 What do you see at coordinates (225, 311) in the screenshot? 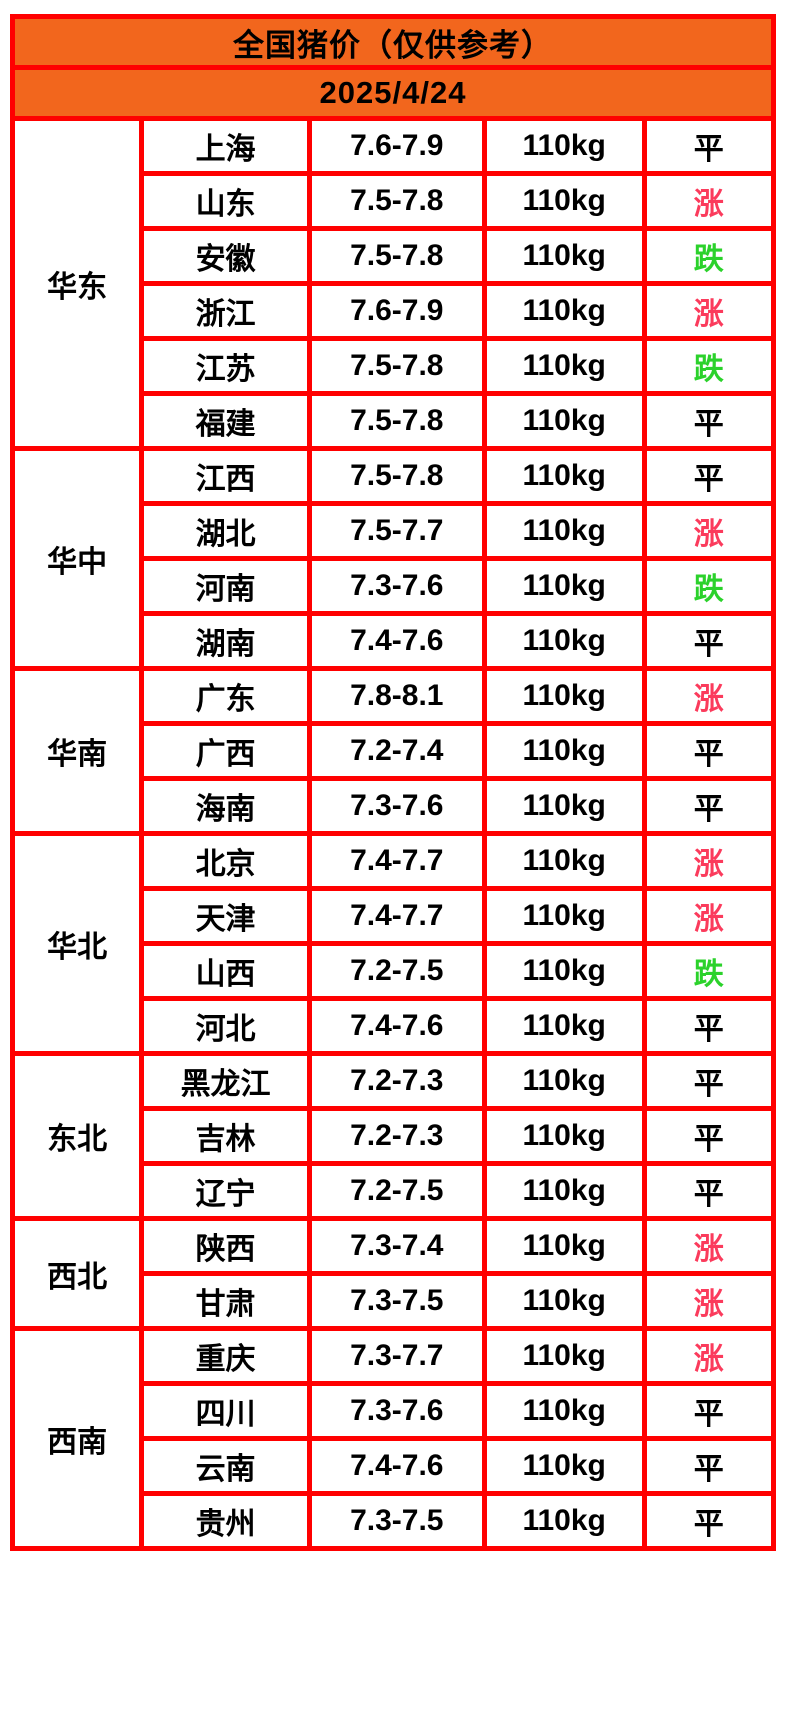
I see `province-cell: 浙江` at bounding box center [225, 311].